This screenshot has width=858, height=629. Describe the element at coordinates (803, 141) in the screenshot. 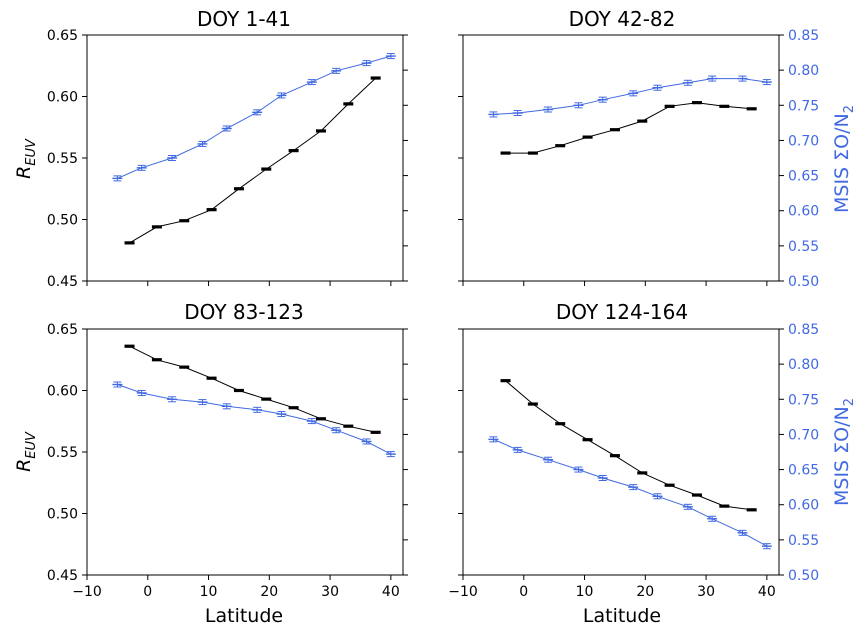

I see `right-y-tick-label: 0.70` at that location.